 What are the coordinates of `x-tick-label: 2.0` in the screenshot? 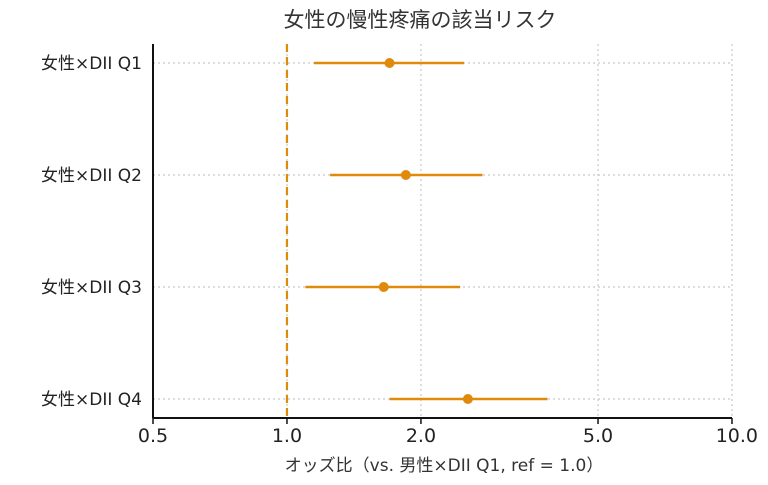 It's located at (421, 436).